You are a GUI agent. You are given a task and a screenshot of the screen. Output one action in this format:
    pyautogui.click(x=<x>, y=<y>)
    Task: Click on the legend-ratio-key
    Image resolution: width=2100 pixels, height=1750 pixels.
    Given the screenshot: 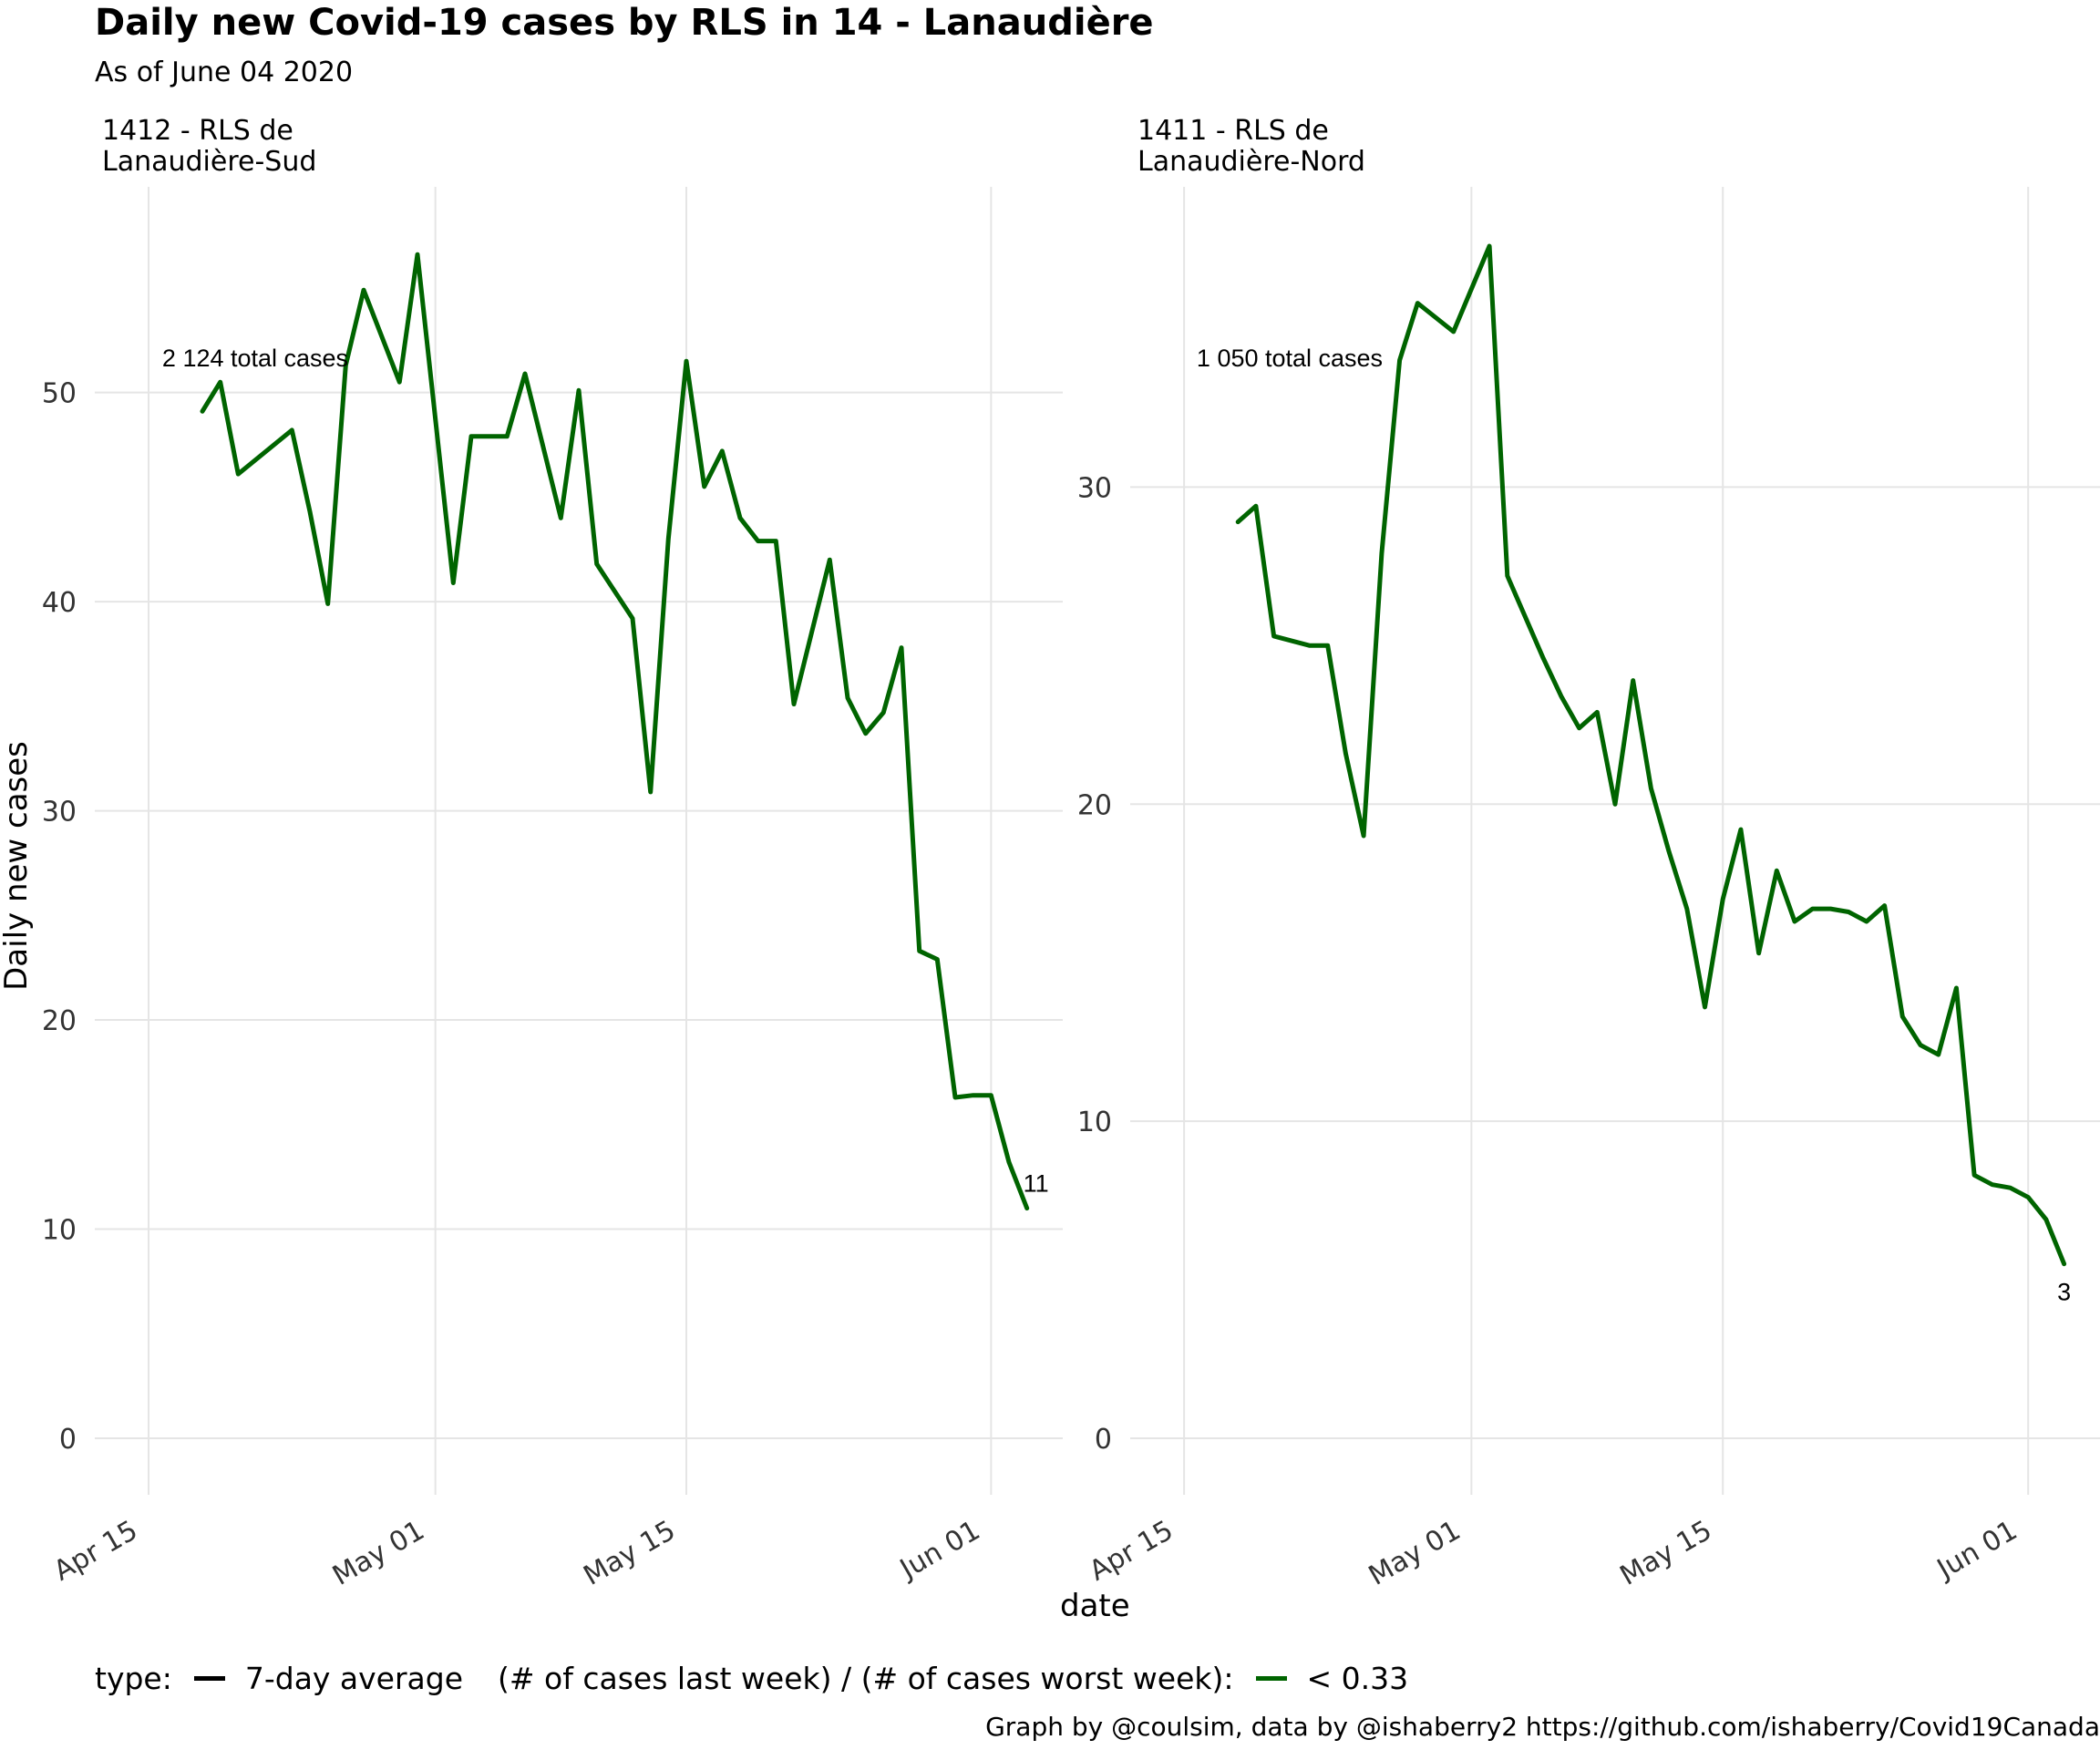 What is the action you would take?
    pyautogui.click(x=1271, y=1678)
    